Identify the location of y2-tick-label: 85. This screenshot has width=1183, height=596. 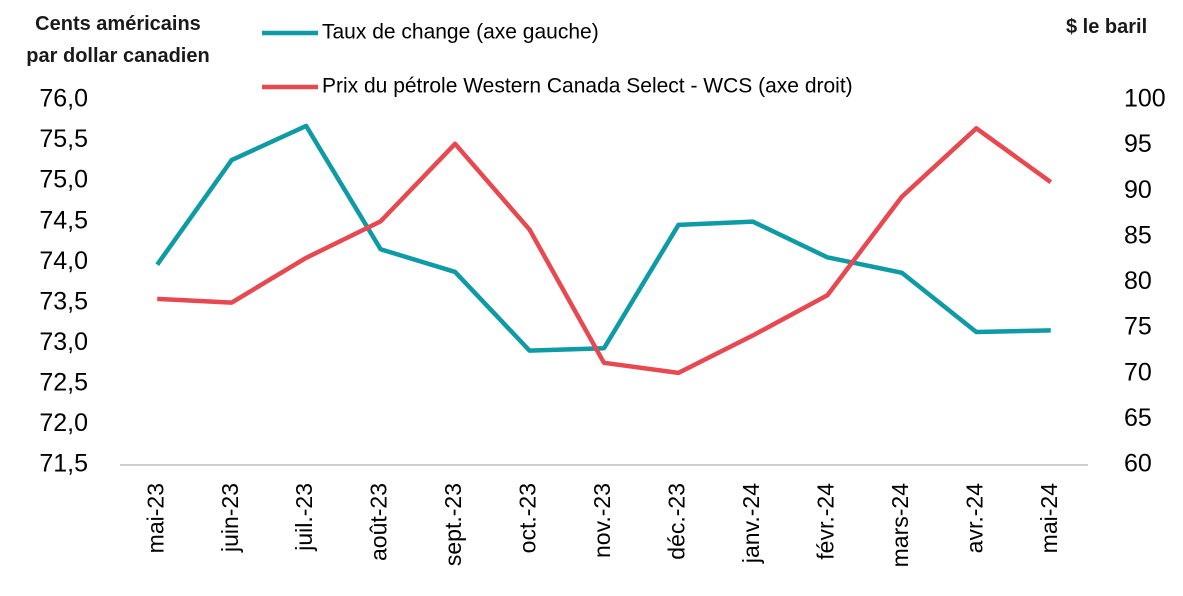
(1138, 235).